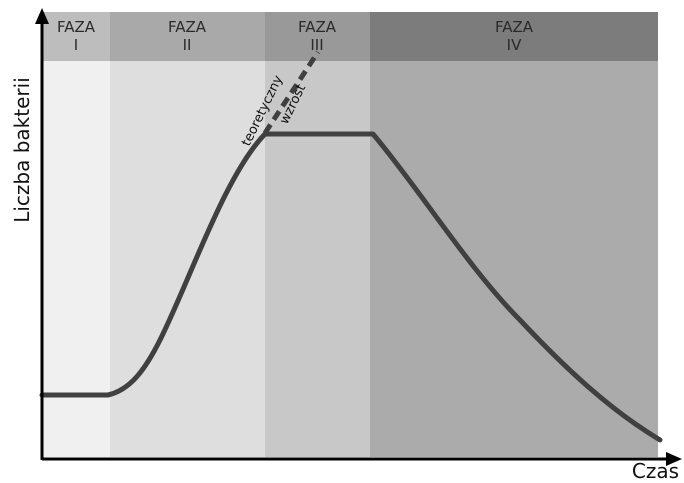  What do you see at coordinates (291, 92) in the screenshot?
I see `theoretical-growth-line` at bounding box center [291, 92].